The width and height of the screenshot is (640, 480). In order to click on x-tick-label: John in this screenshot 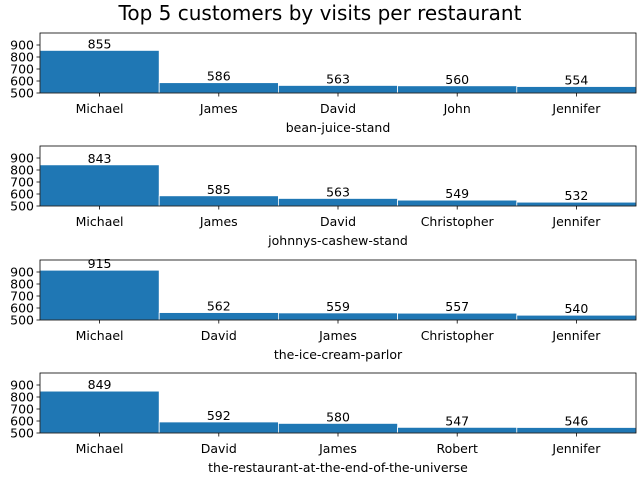, I will do `click(457, 108)`.